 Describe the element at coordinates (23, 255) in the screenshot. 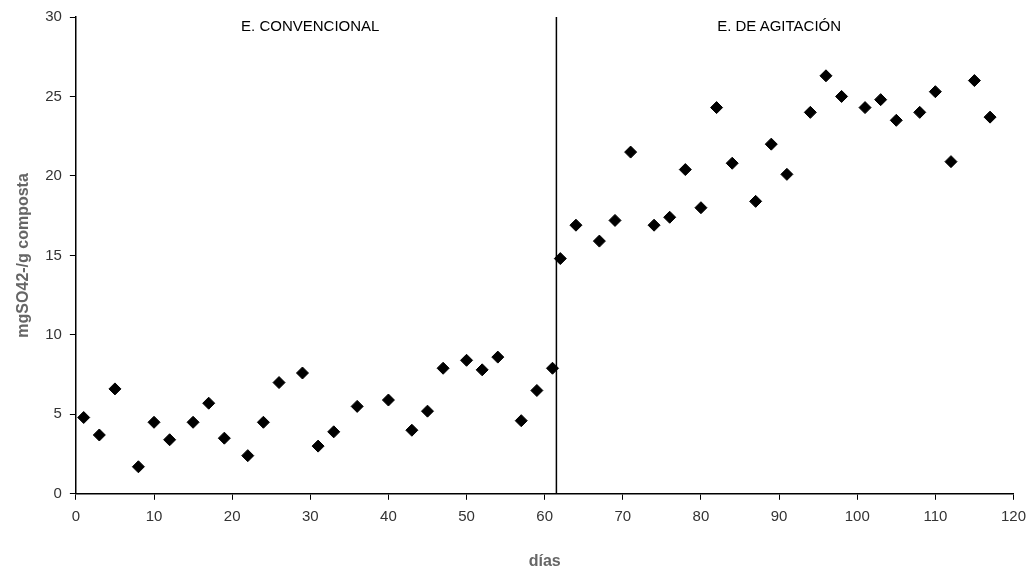

I see `y-axis-title: mgSO42-/g composta` at that location.